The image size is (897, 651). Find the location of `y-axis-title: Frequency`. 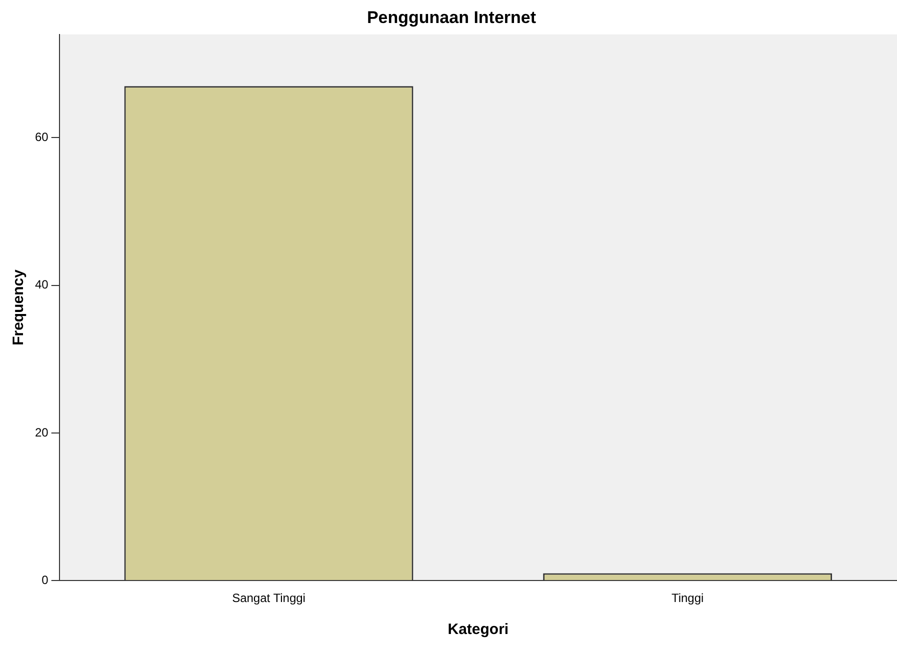

y-axis-title: Frequency is located at coordinates (19, 307).